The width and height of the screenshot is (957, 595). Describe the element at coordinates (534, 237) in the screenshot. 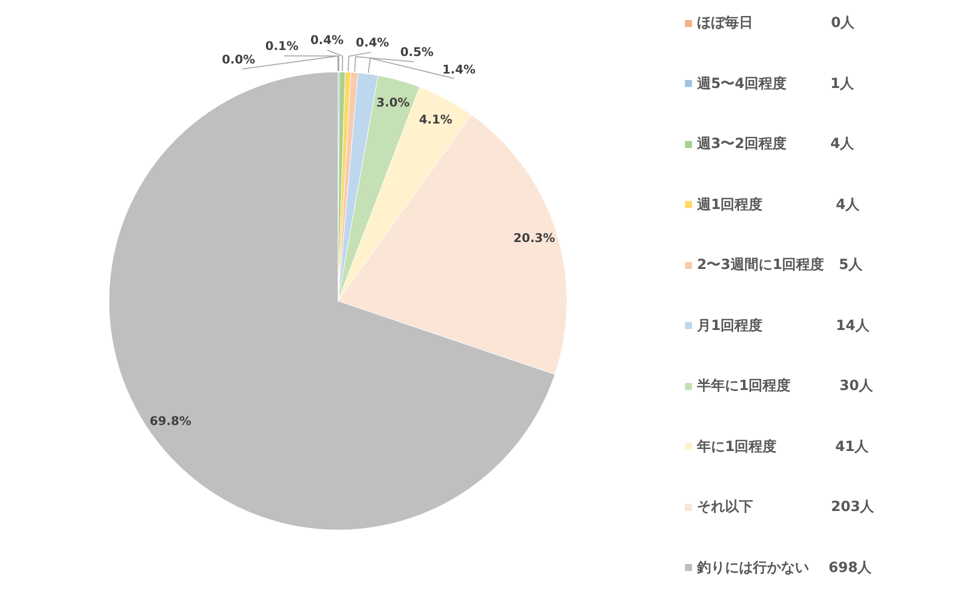

I see `data-label: 20.3%` at that location.